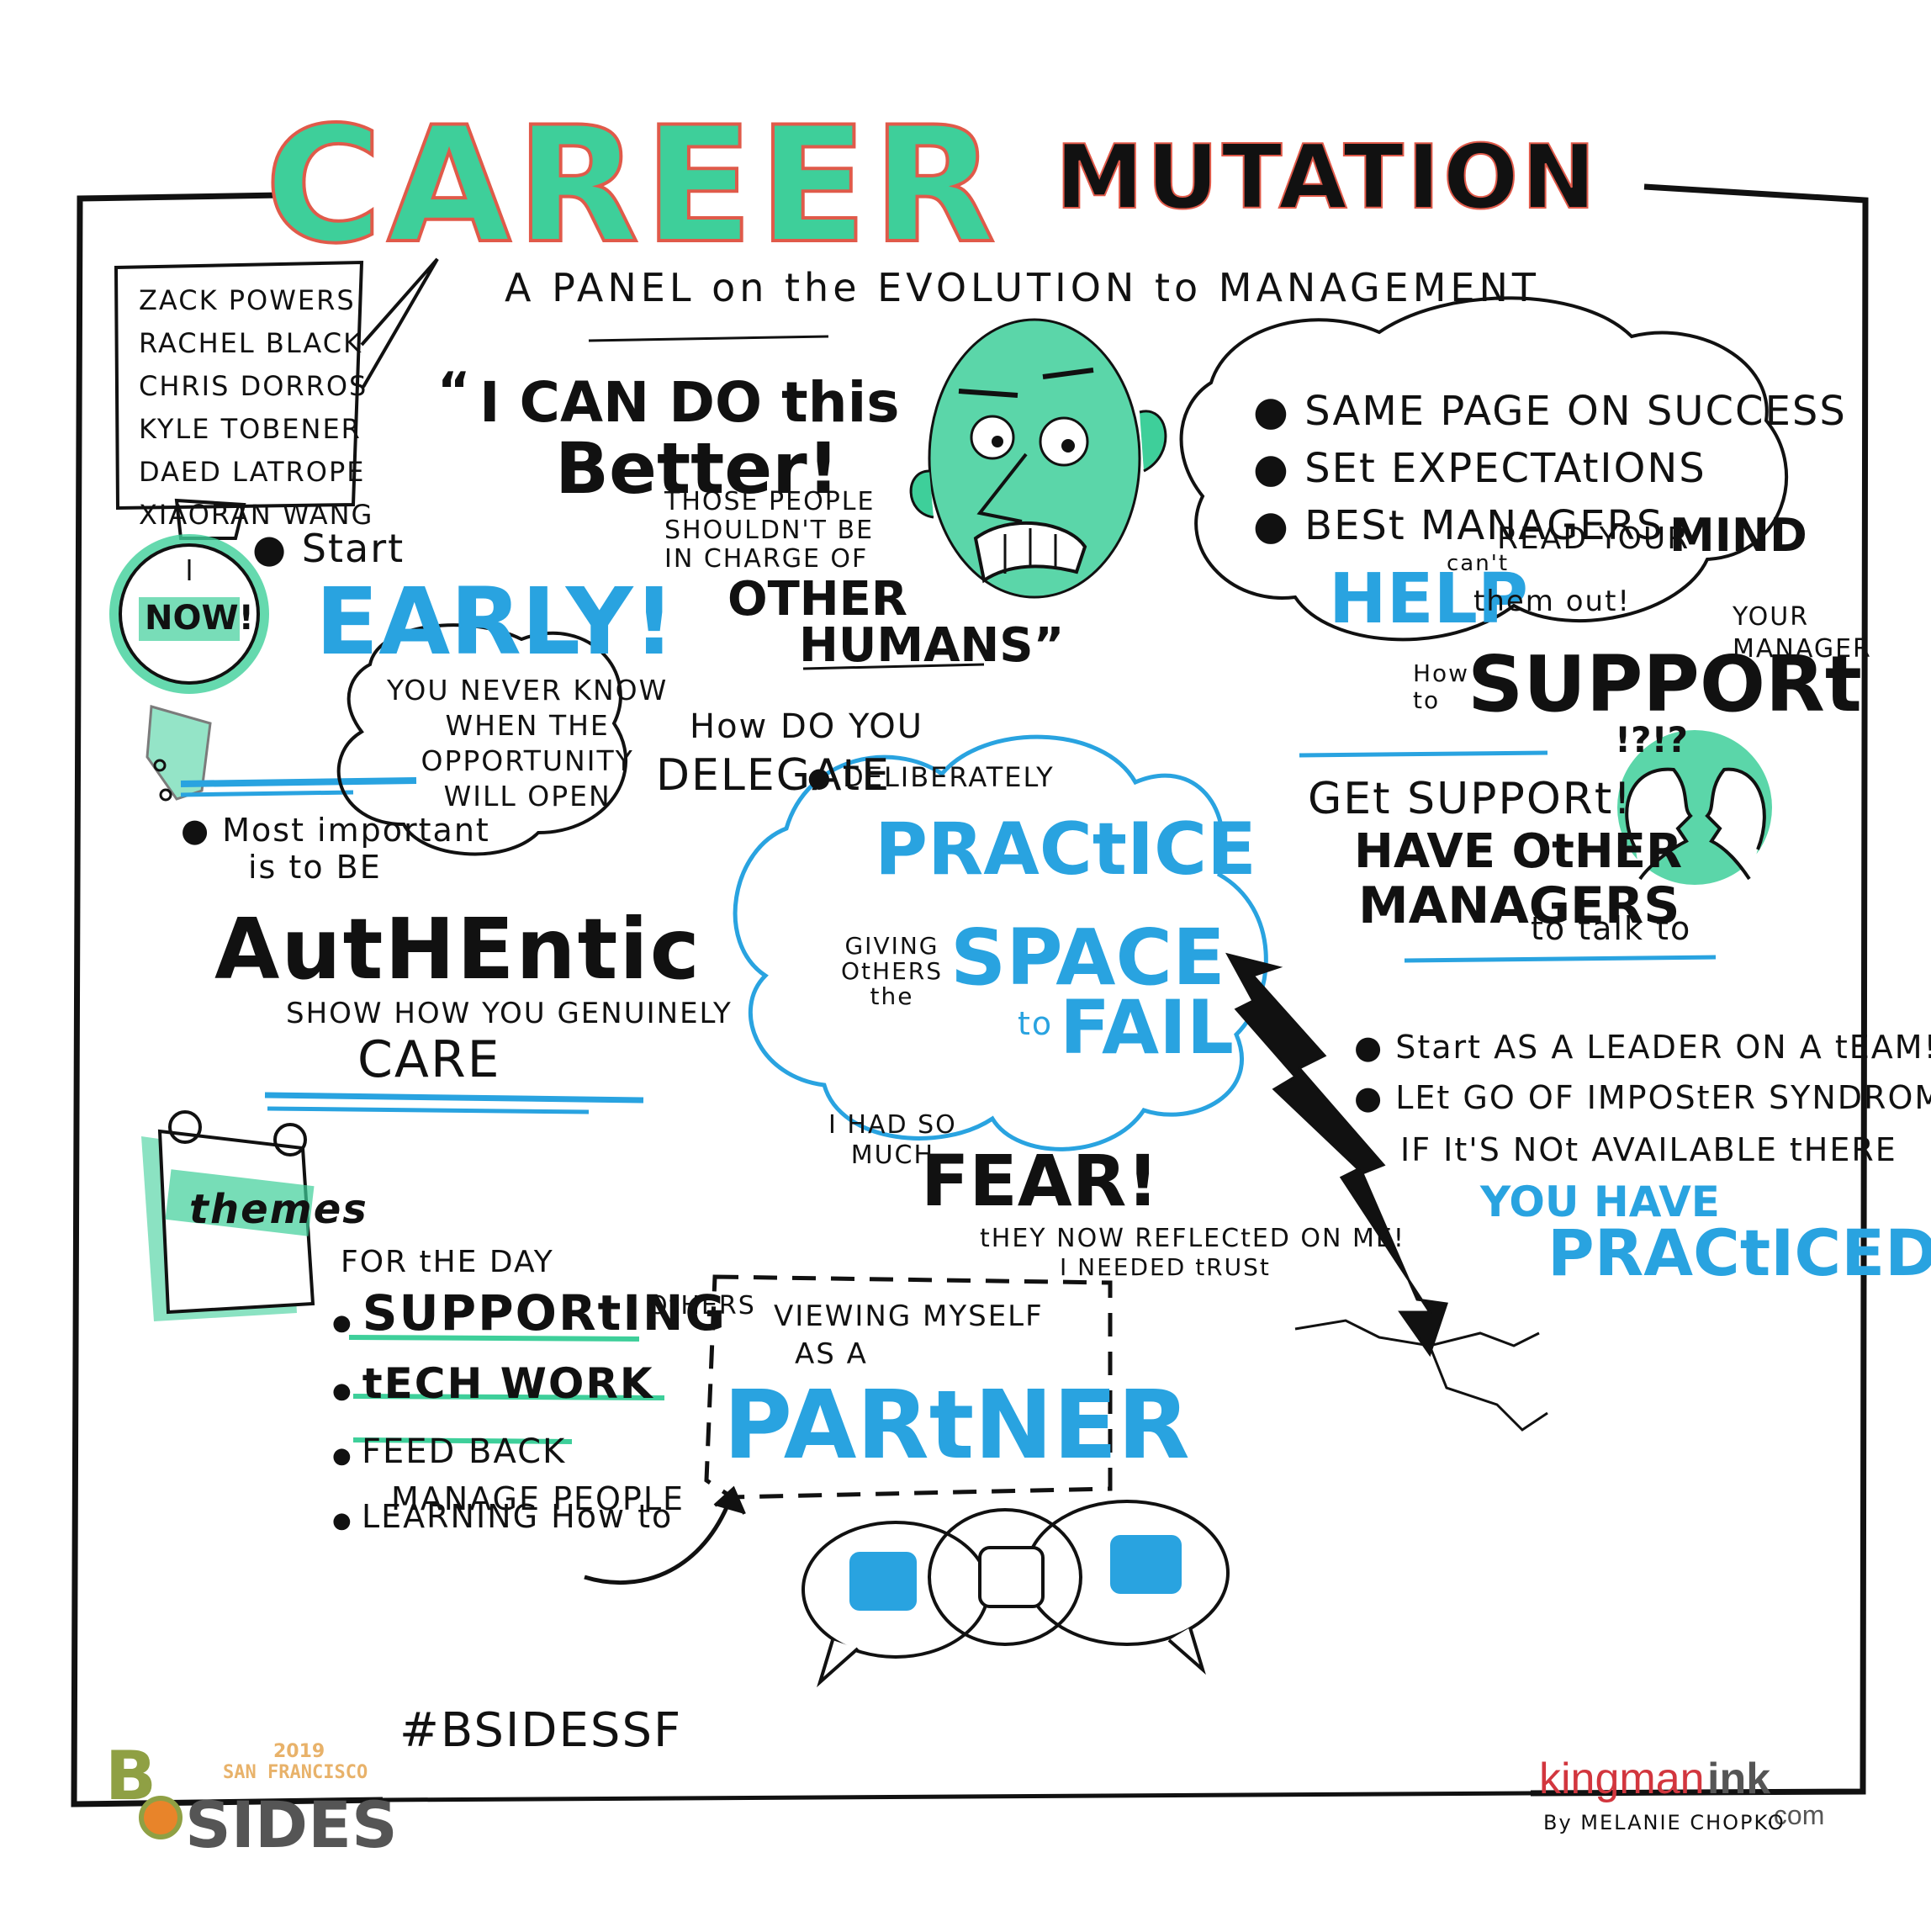  What do you see at coordinates (1441, 687) in the screenshot?
I see `how-to-text: How to` at bounding box center [1441, 687].